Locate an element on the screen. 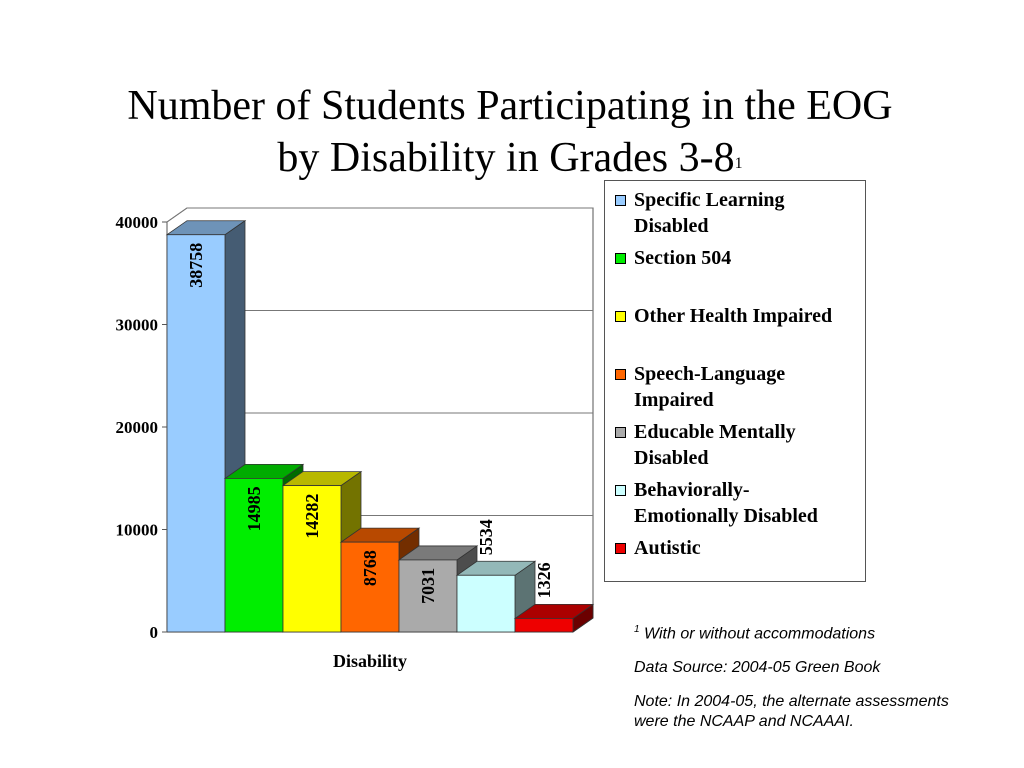 This screenshot has width=1024, height=768. legend-item-3: Other Health Impaired is located at coordinates (739, 316).